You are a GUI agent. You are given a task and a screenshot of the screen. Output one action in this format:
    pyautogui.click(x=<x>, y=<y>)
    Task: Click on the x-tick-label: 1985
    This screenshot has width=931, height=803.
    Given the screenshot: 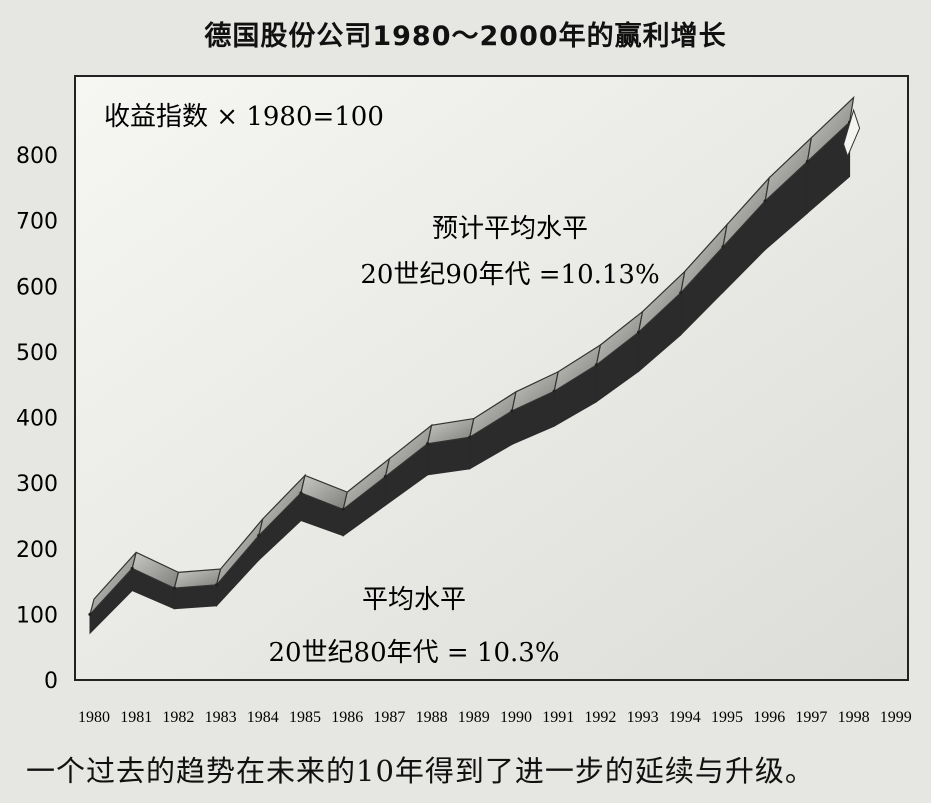 What is the action you would take?
    pyautogui.click(x=305, y=717)
    